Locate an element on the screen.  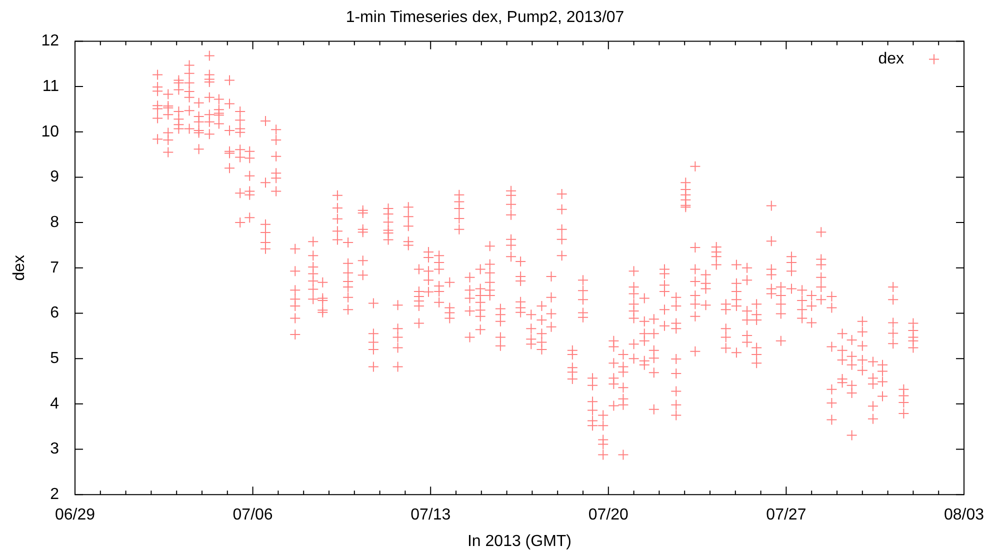
y-tick-label: 6 is located at coordinates (55, 313).